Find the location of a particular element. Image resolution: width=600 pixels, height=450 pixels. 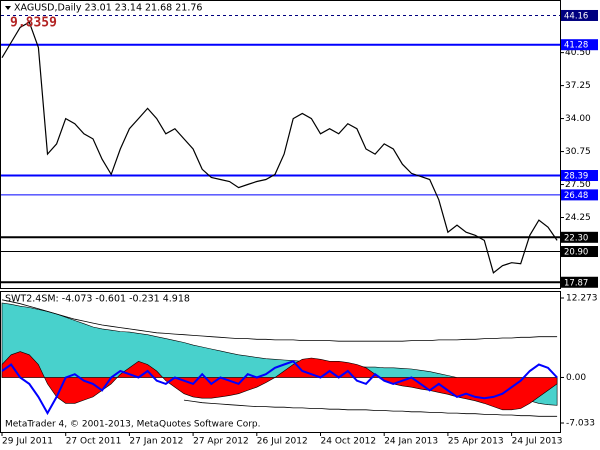

y-tick-label: 0.00 is located at coordinates (576, 378).